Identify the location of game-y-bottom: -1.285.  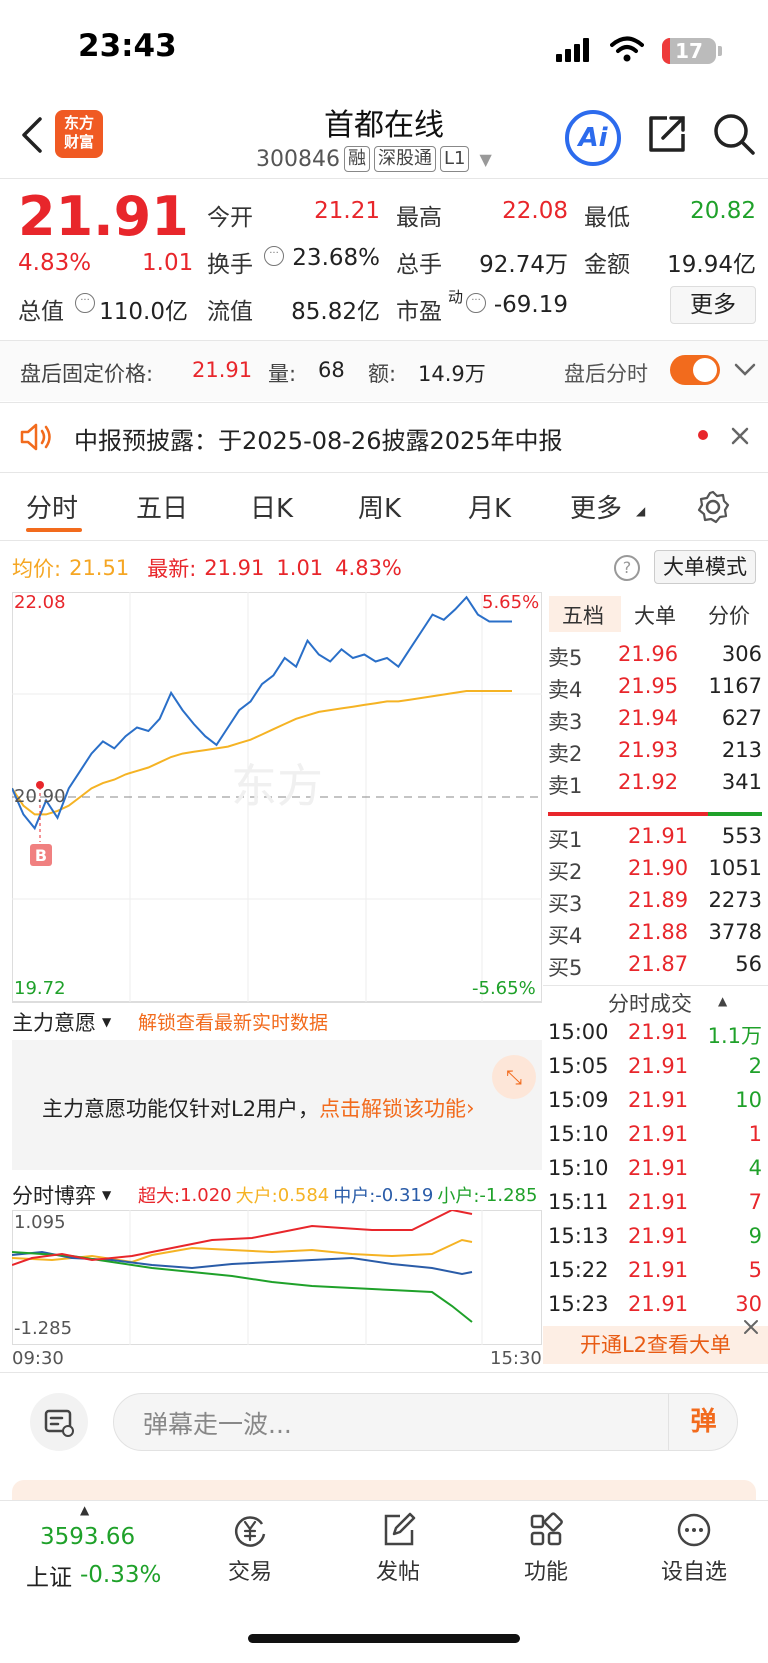
(43, 1328).